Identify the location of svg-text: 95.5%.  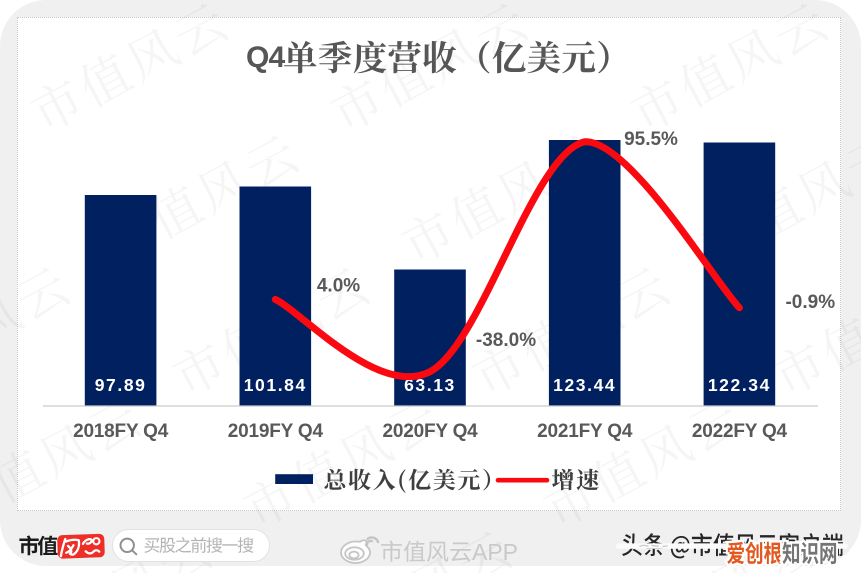
(651, 139).